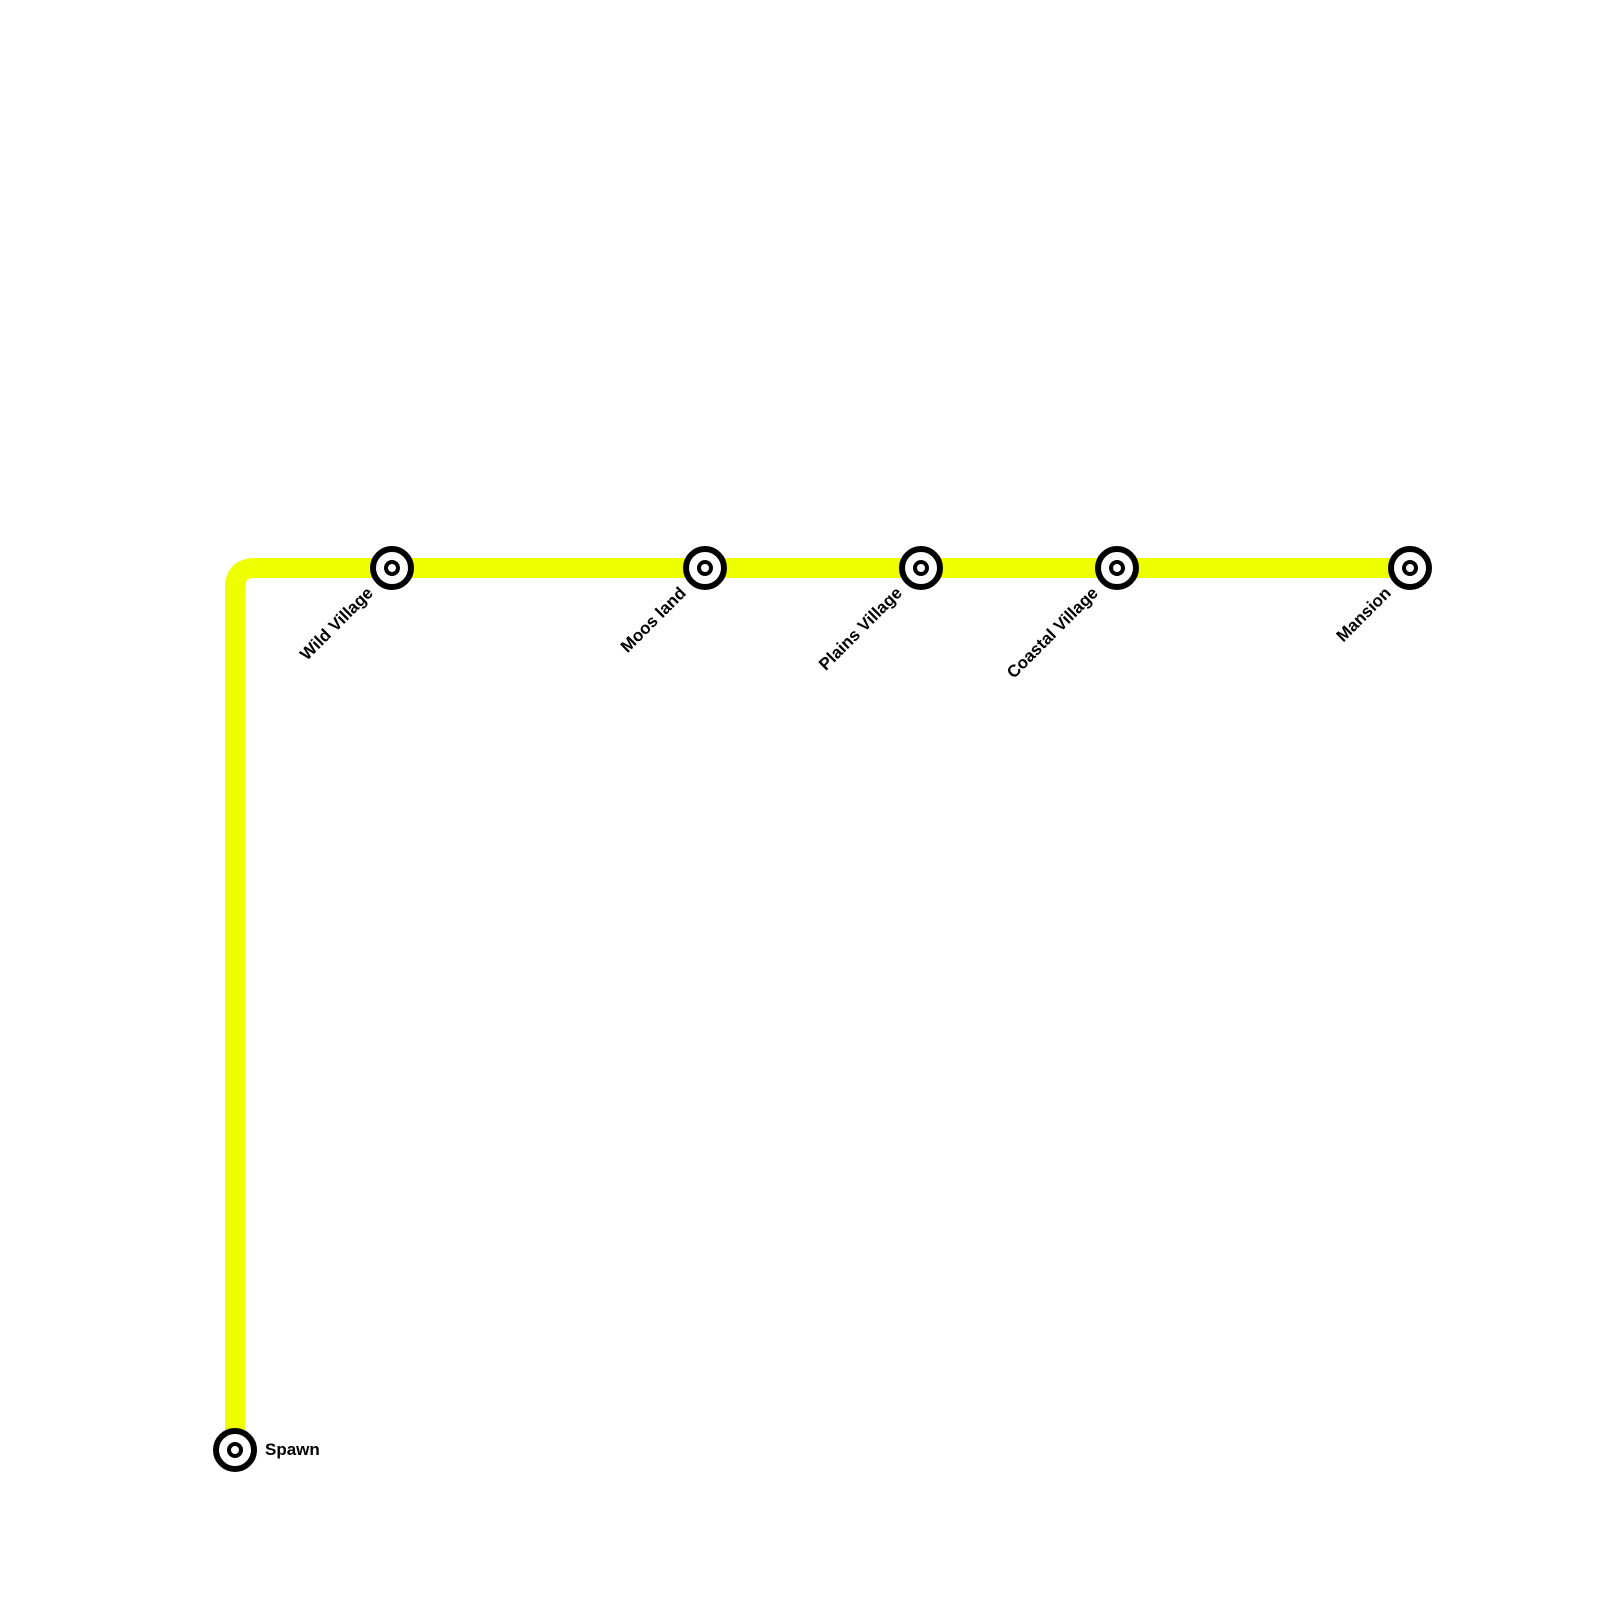  What do you see at coordinates (1364, 614) in the screenshot?
I see `station-label: Mansion` at bounding box center [1364, 614].